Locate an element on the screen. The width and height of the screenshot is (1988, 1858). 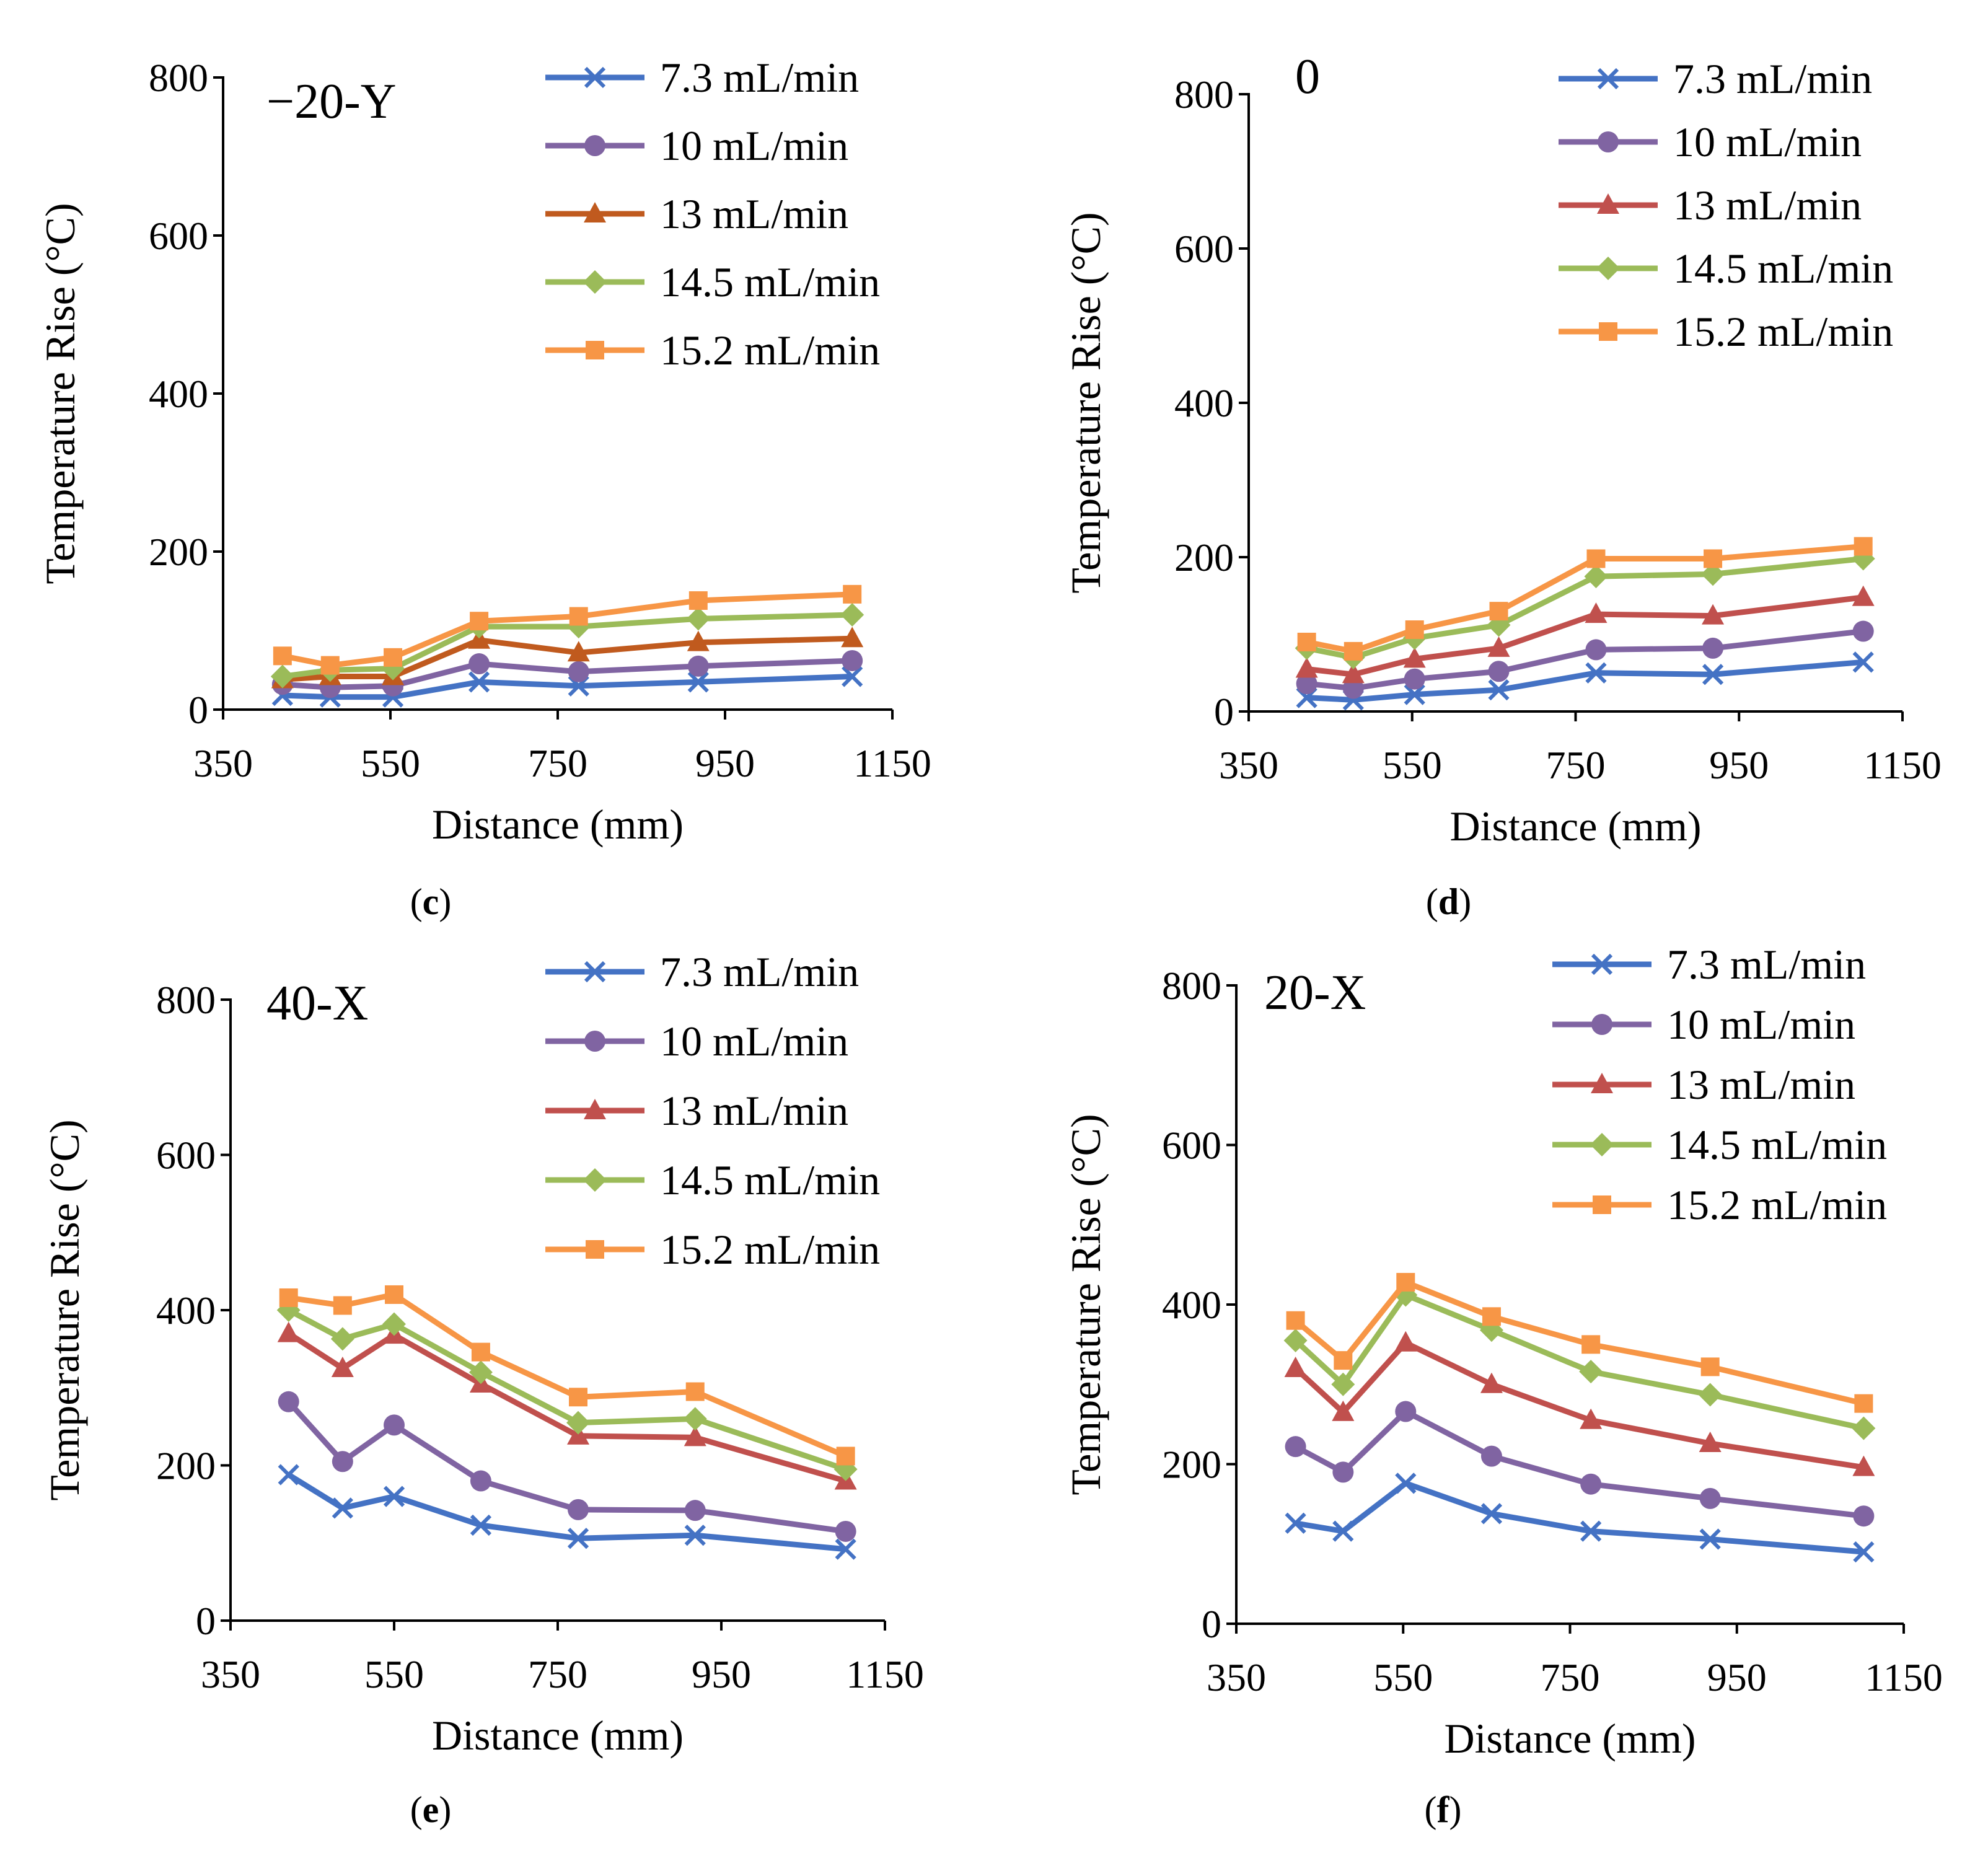
x-tick-label: 550 is located at coordinates (1412, 765).